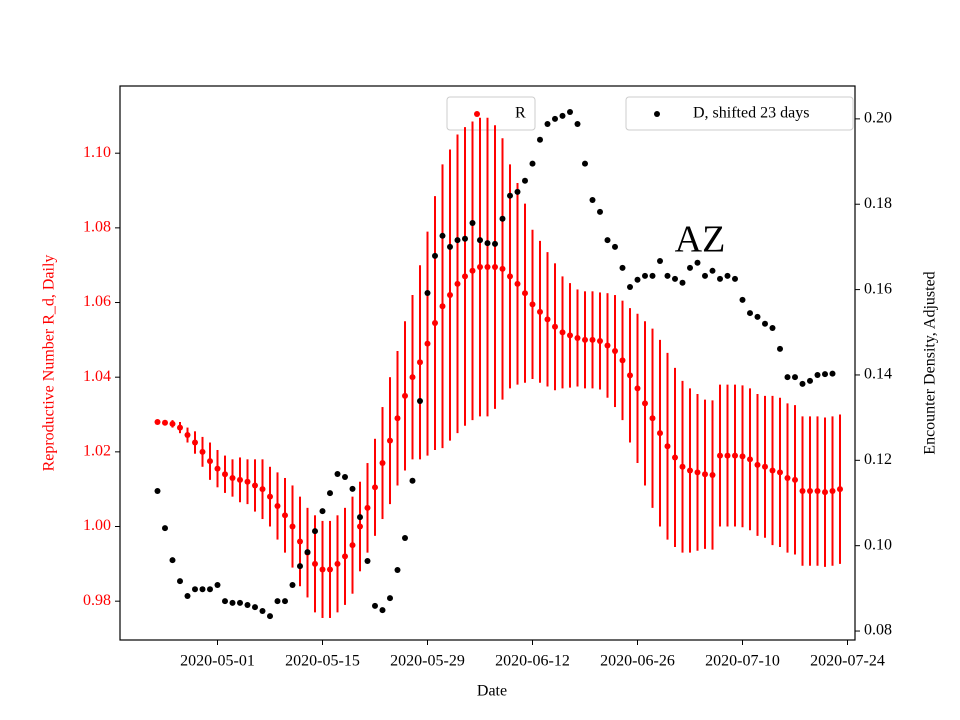  Describe the element at coordinates (532, 661) in the screenshot. I see `x-tick-label: 2020-06-12` at that location.